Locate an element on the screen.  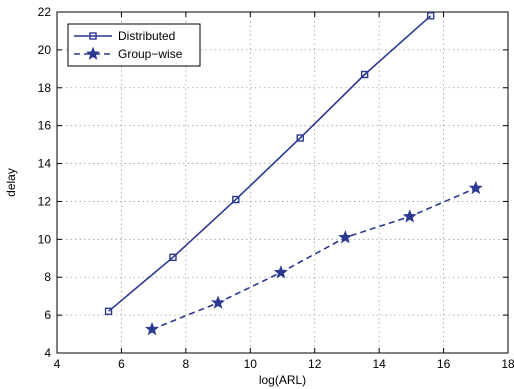
x-tick-label: 14 is located at coordinates (379, 364).